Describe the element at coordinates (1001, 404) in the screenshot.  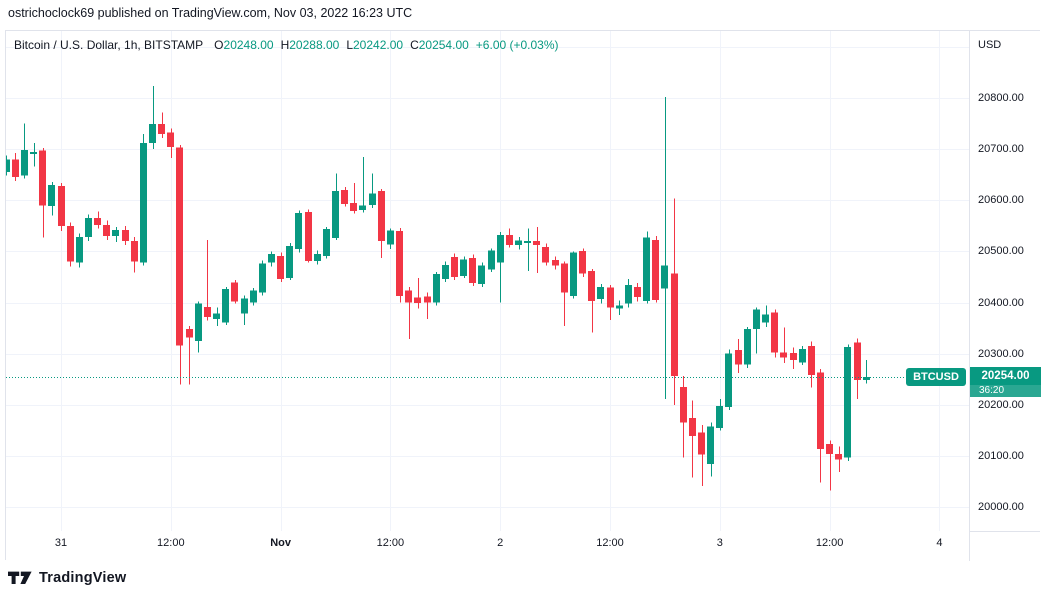
I see `price-axis-label: 20200.00` at that location.